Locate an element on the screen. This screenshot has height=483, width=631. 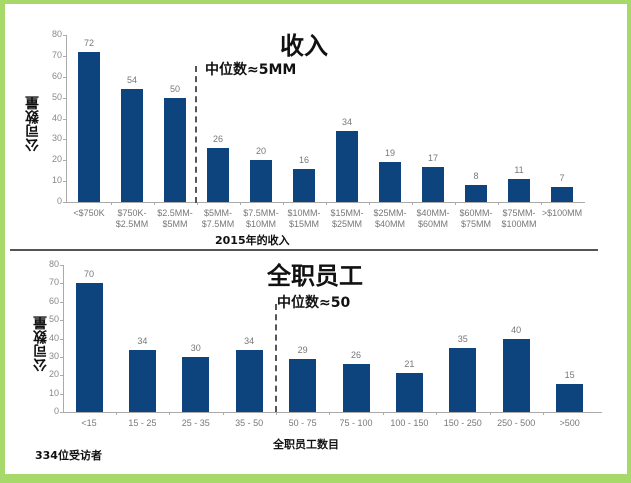
x-tick-label: <15 is located at coordinates (89, 423).